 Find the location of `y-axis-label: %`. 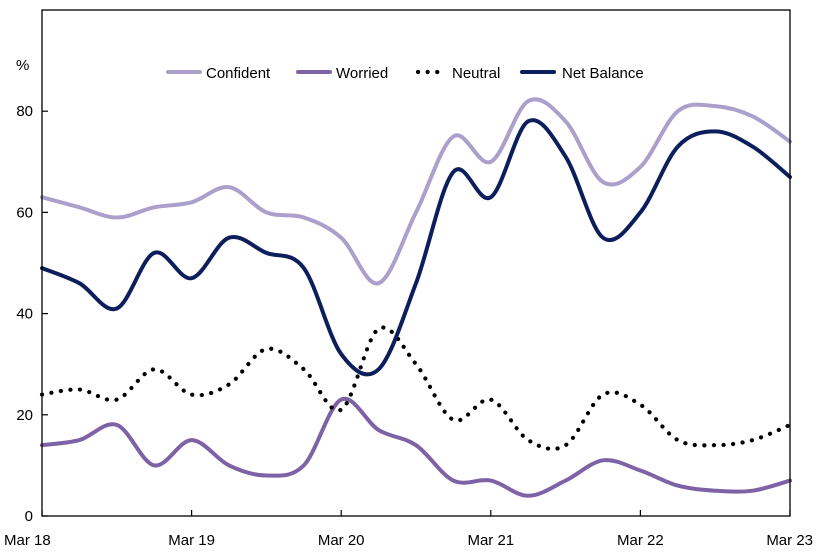

y-axis-label: % is located at coordinates (22, 65).